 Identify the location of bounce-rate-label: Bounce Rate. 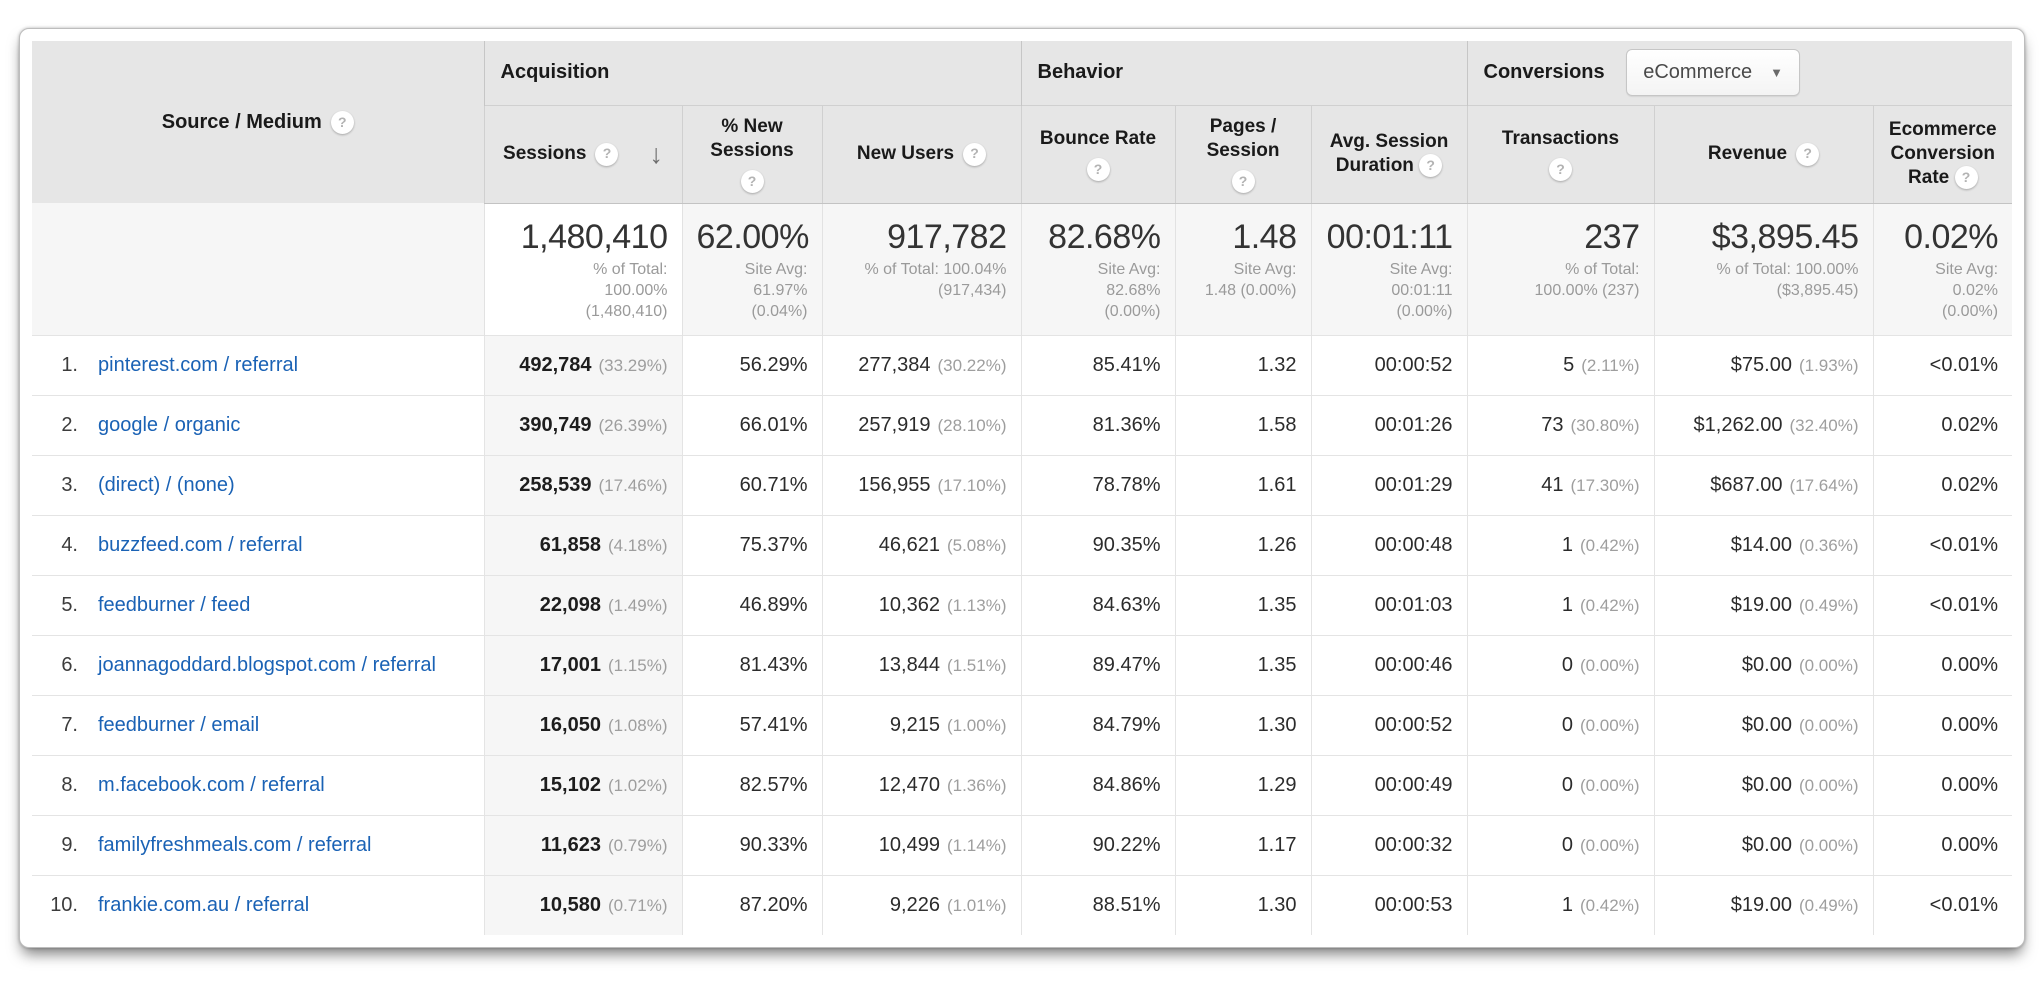
(1098, 139).